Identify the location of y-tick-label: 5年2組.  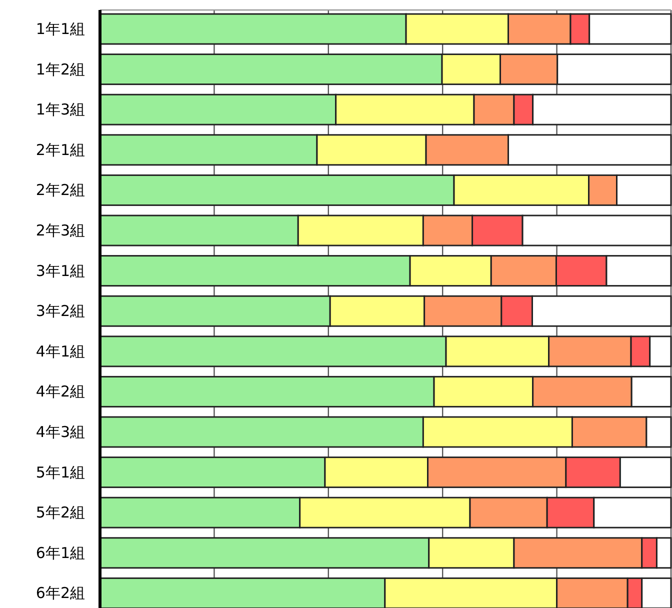
(60, 513).